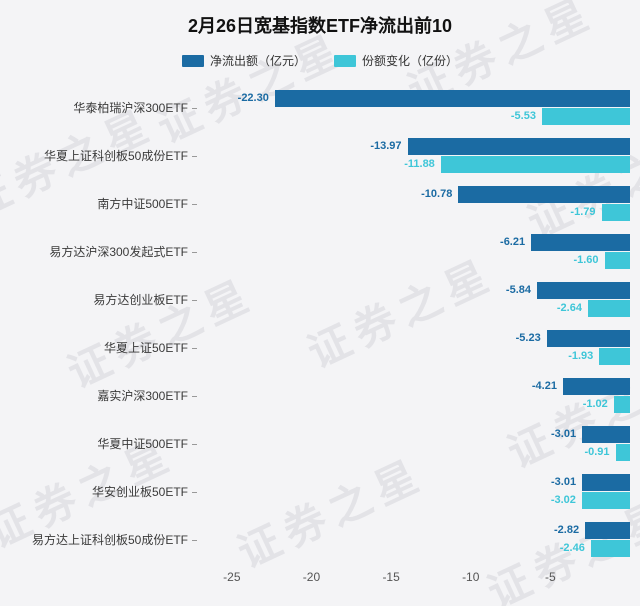  I want to click on category-label: 华夏上证科创板50成份ETF, so click(115, 156).